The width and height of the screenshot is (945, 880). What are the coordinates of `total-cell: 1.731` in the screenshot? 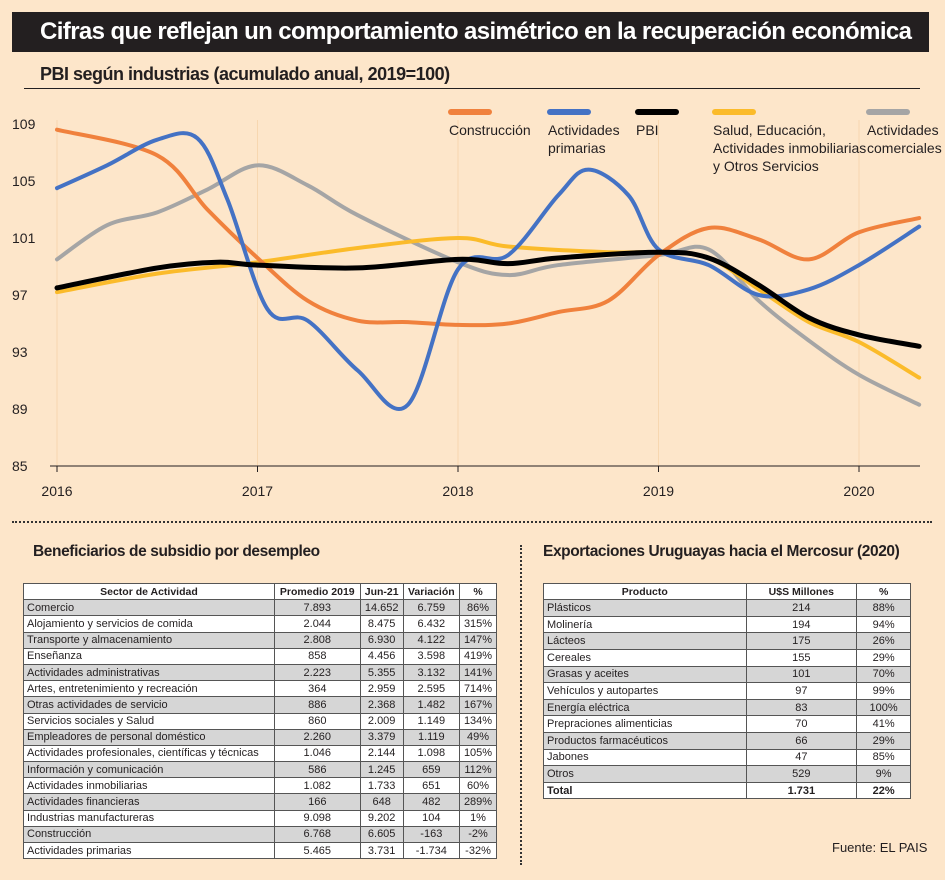 It's located at (801, 790).